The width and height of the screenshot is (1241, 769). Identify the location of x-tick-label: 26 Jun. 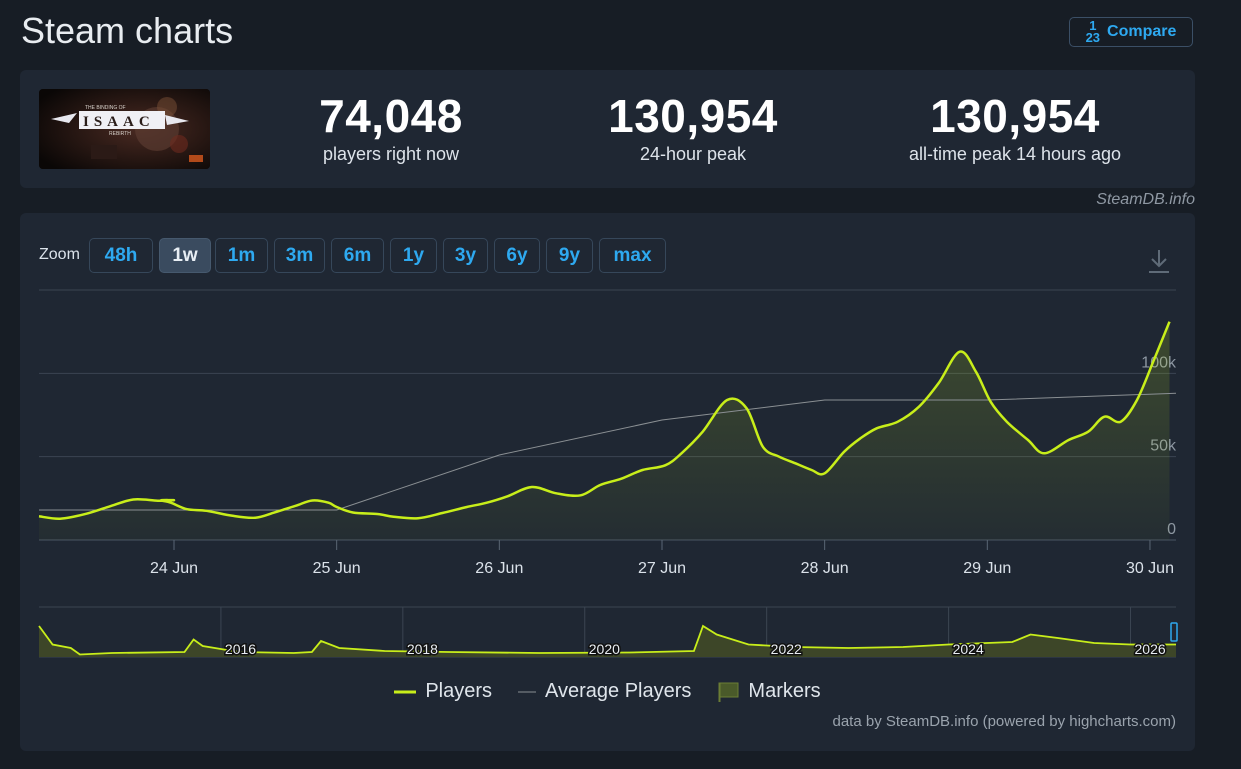
(499, 568).